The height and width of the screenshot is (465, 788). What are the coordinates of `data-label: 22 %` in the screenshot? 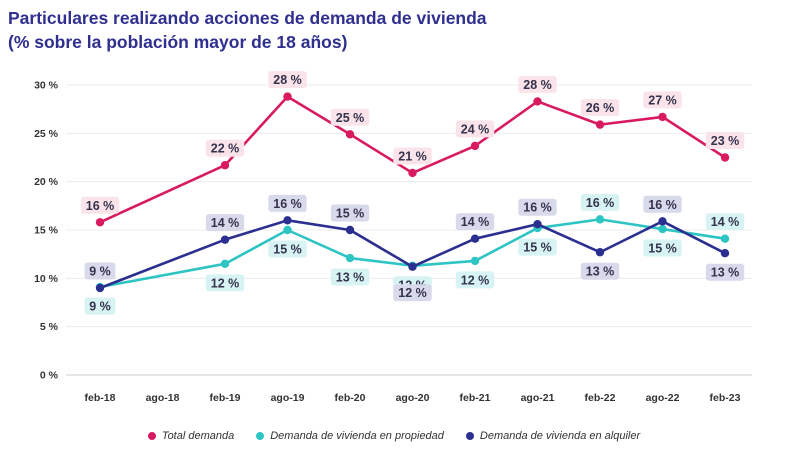 It's located at (225, 149).